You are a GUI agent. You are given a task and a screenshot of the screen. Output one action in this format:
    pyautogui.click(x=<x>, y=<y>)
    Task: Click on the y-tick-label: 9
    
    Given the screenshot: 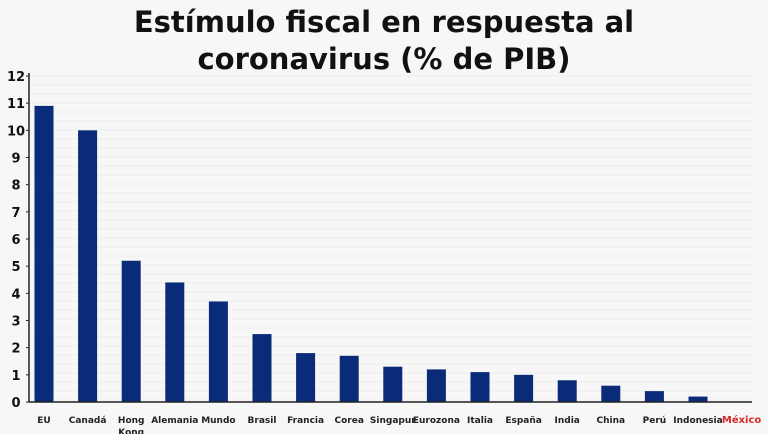 What is the action you would take?
    pyautogui.click(x=15, y=159)
    